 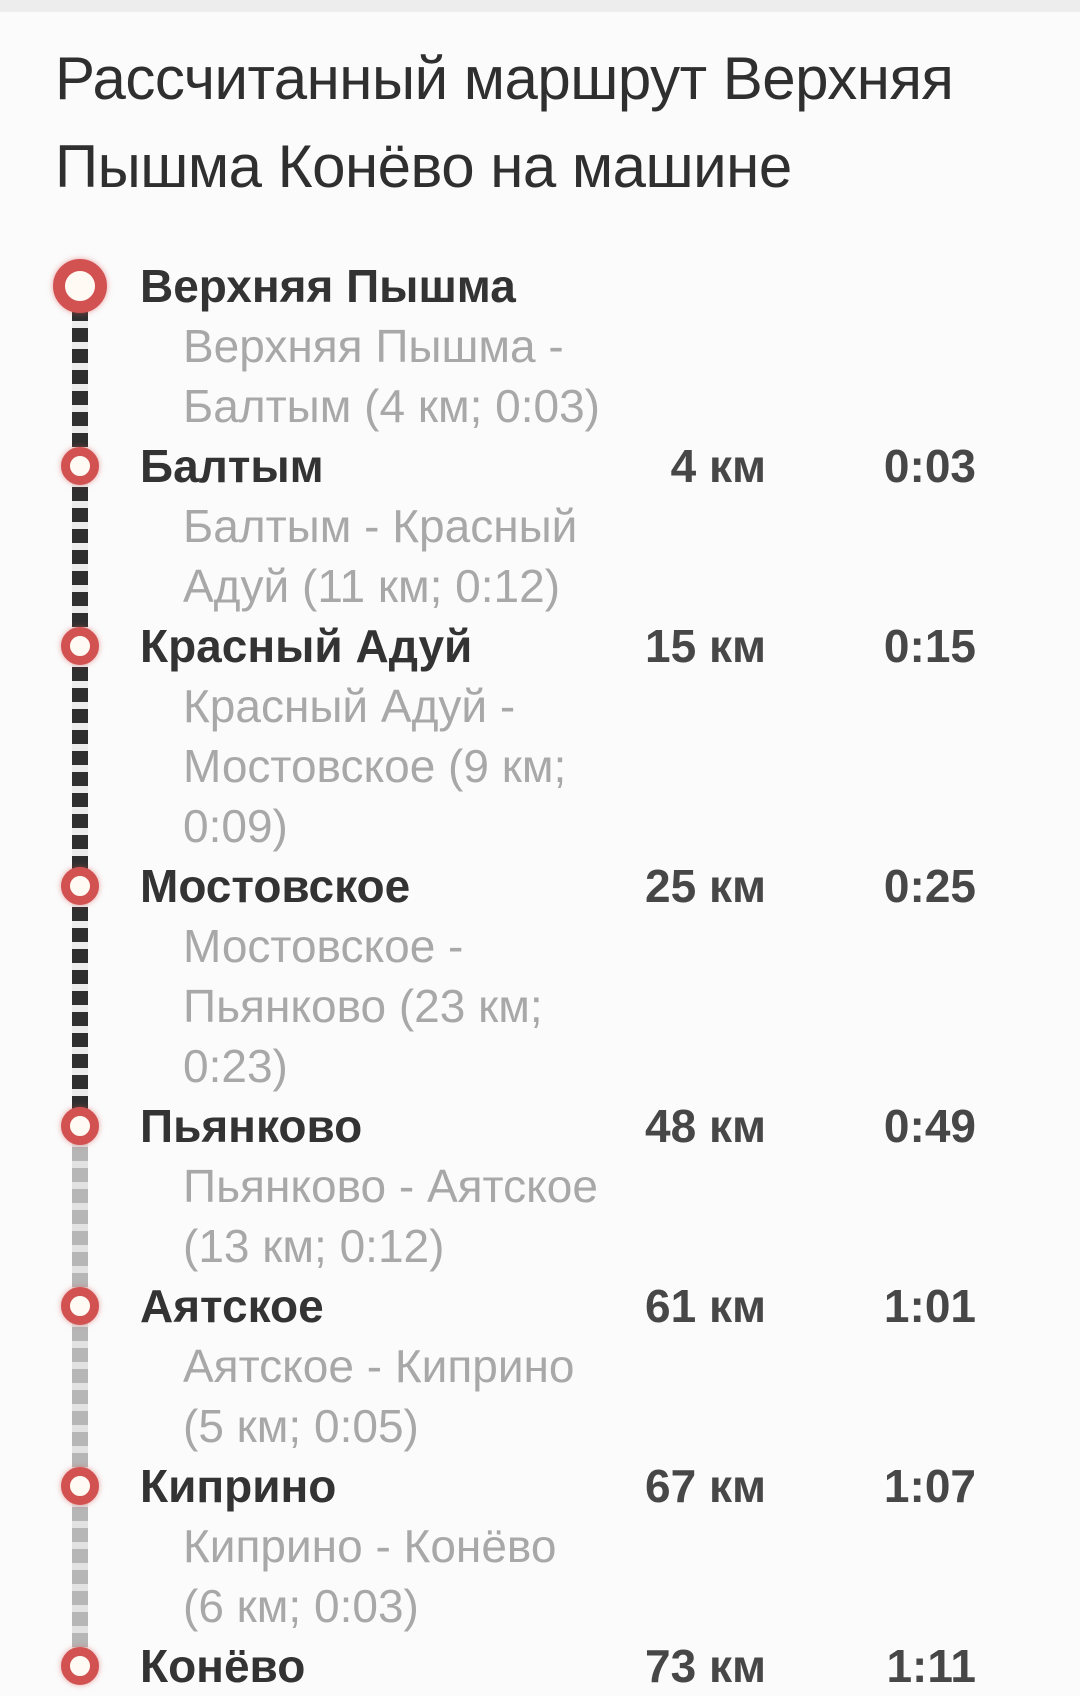 I want to click on stop-time: 1:01, so click(x=929, y=1306).